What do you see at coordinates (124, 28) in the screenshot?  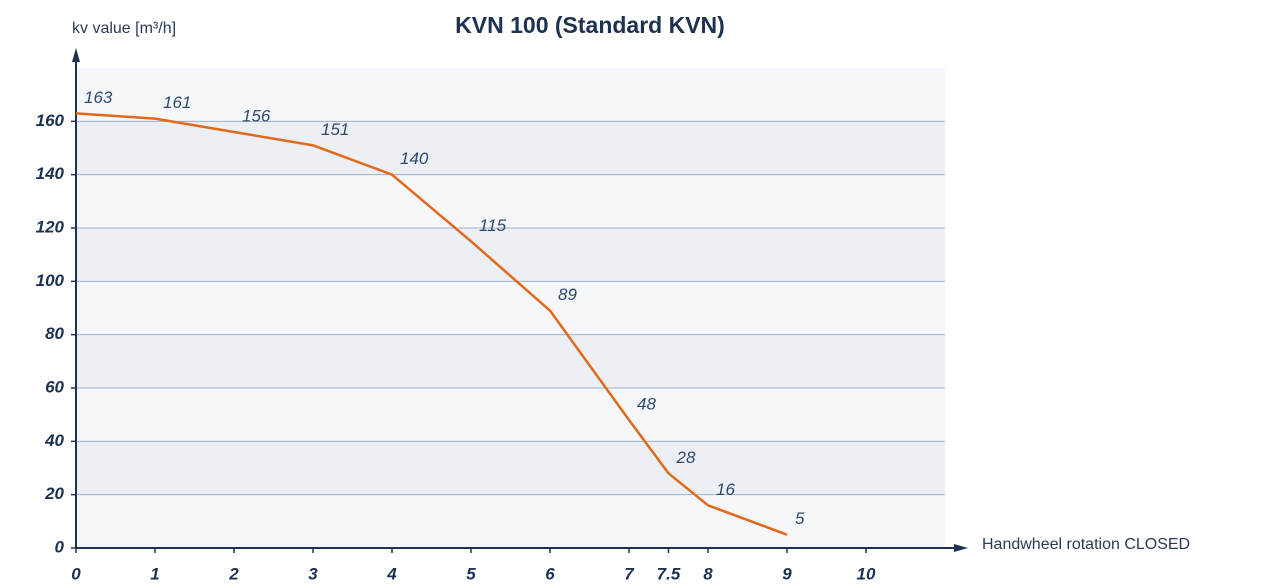 I see `y-axis-label: kv value [m³/h]` at bounding box center [124, 28].